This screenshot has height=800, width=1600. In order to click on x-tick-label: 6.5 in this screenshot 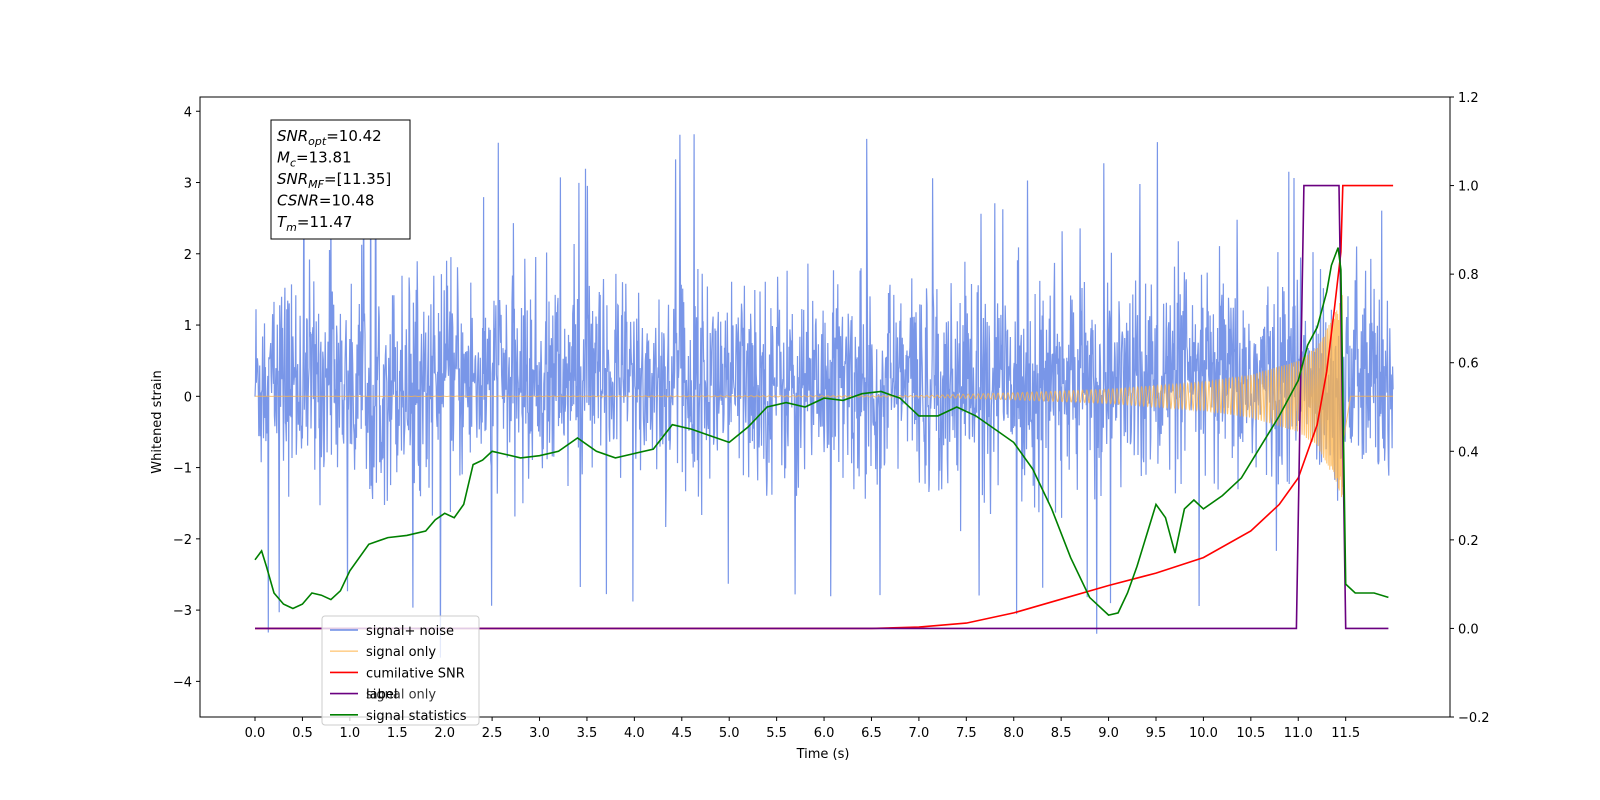, I will do `click(871, 733)`.